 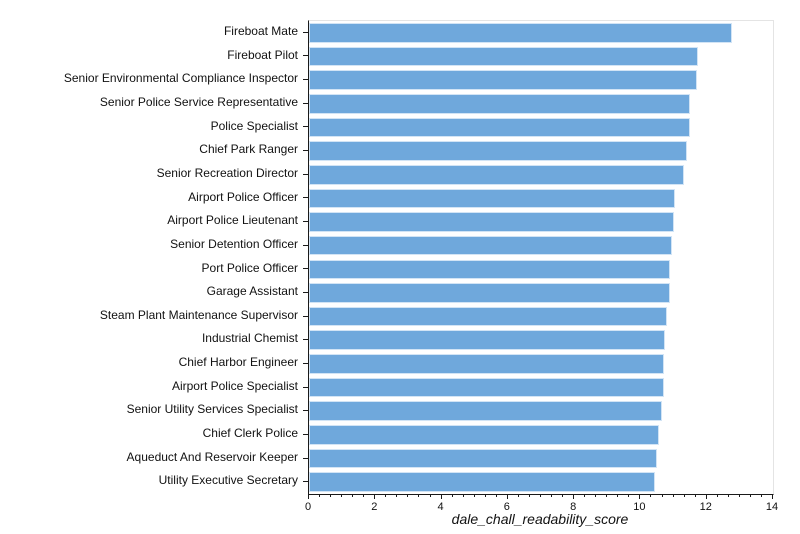 I want to click on y-tick-label: Chief Park Ranger, so click(x=248, y=149).